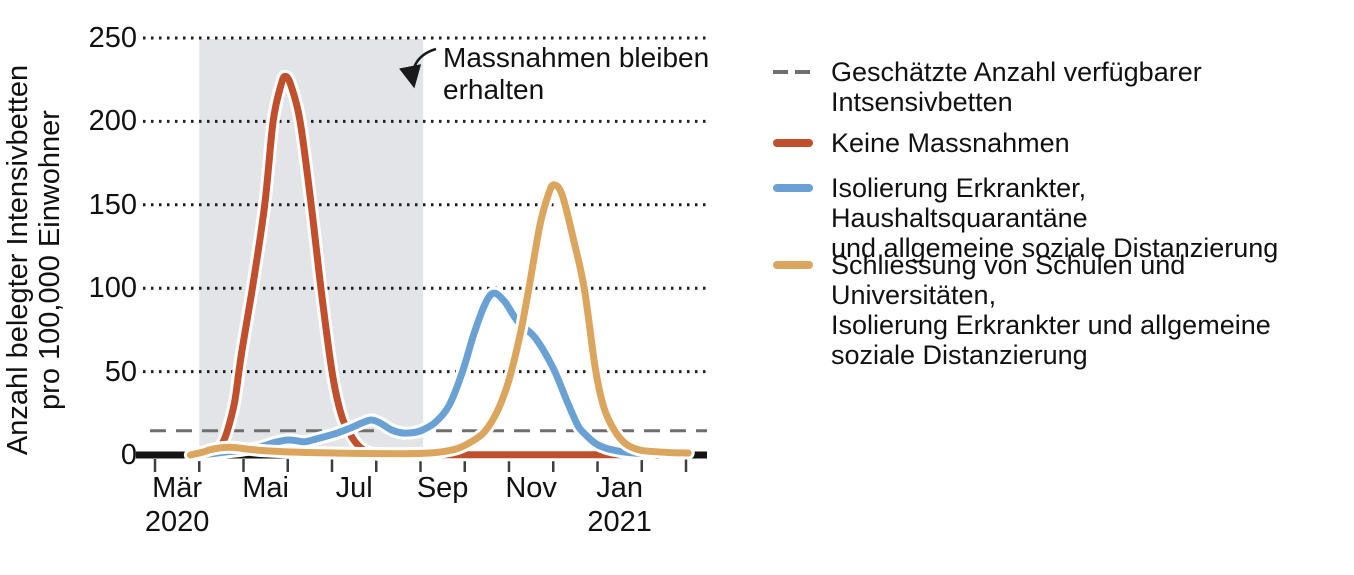 The height and width of the screenshot is (575, 1354). I want to click on orange-line-swatch-icon, so click(793, 265).